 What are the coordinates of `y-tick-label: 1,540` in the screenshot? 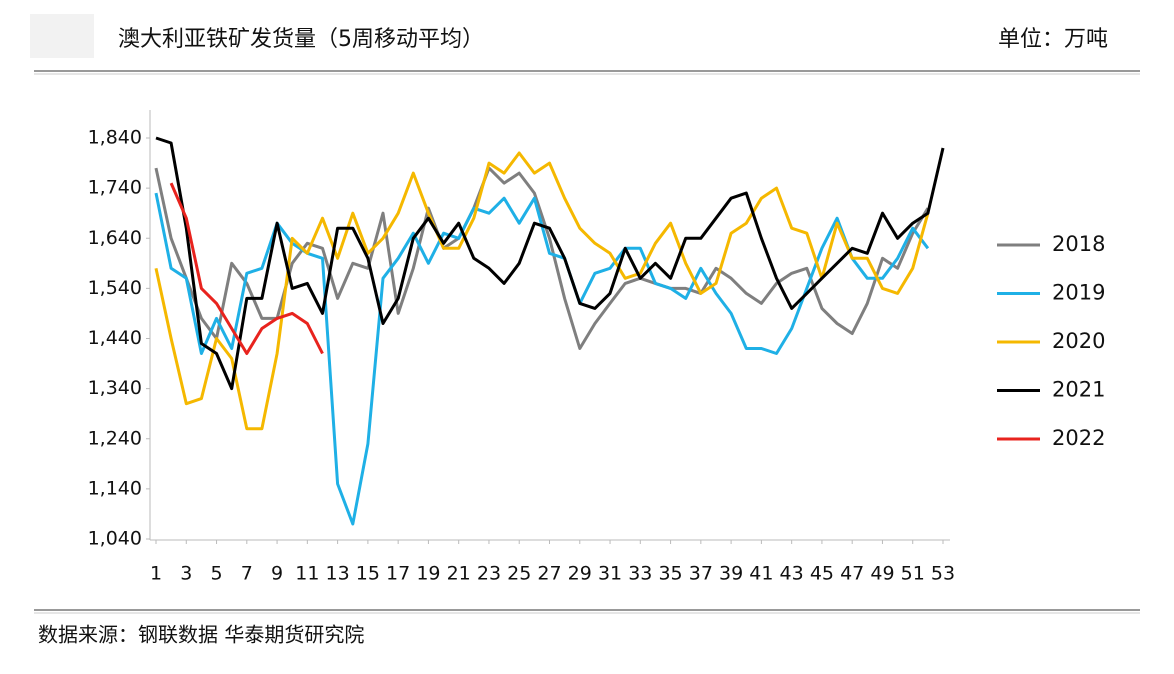 It's located at (115, 288).